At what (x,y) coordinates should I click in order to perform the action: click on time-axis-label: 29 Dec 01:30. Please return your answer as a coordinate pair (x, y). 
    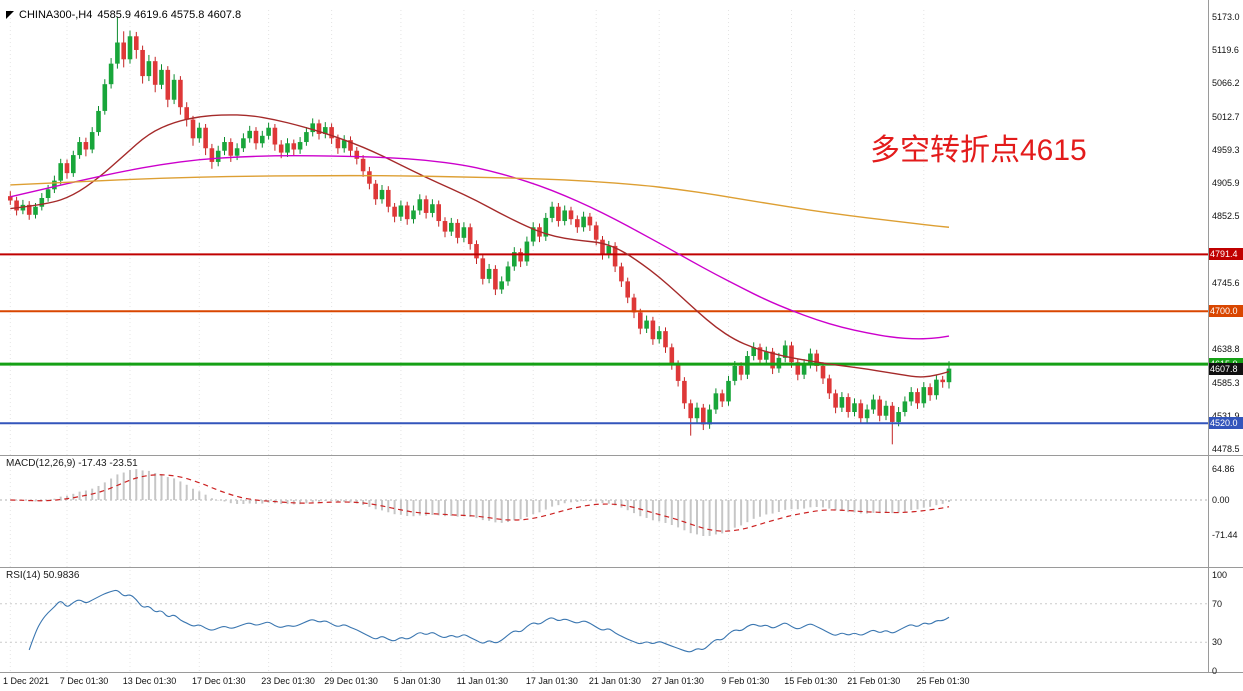
    Looking at the image, I should click on (351, 681).